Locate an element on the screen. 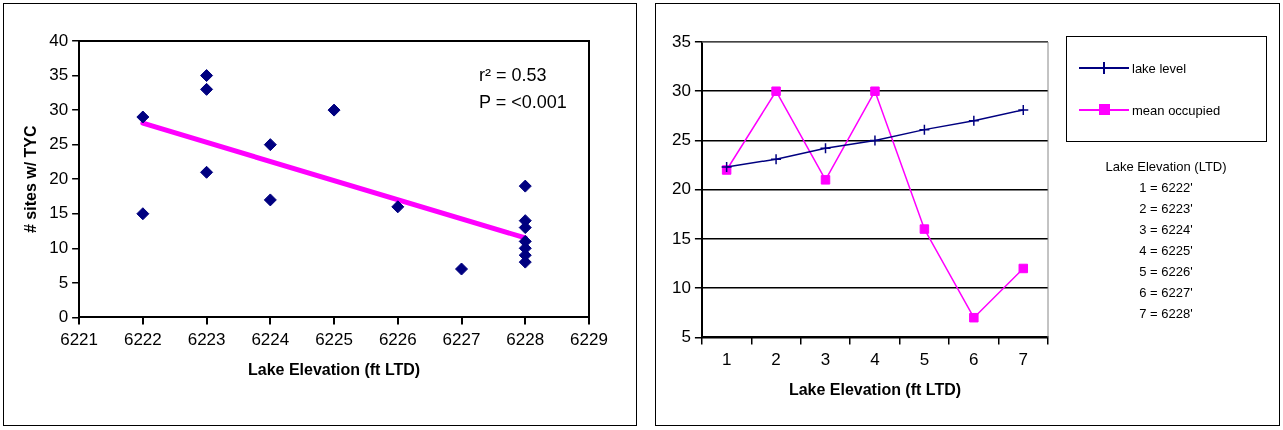  x-tick-label: 6 is located at coordinates (974, 360).